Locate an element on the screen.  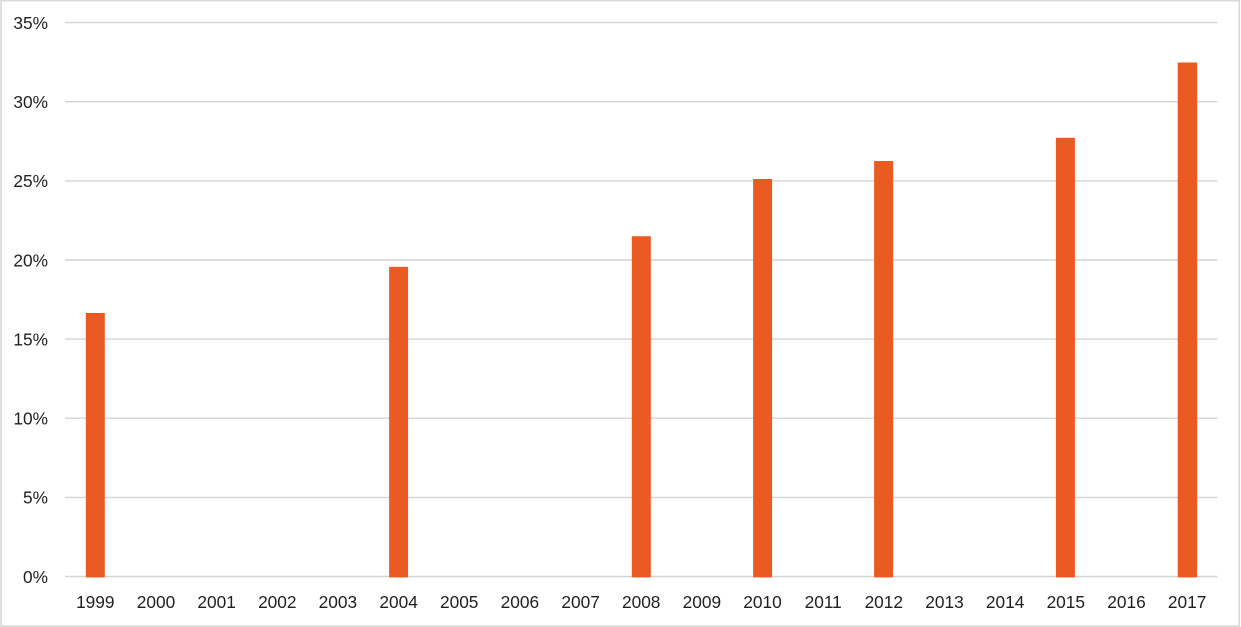
svg-text: 2010 is located at coordinates (762, 602).